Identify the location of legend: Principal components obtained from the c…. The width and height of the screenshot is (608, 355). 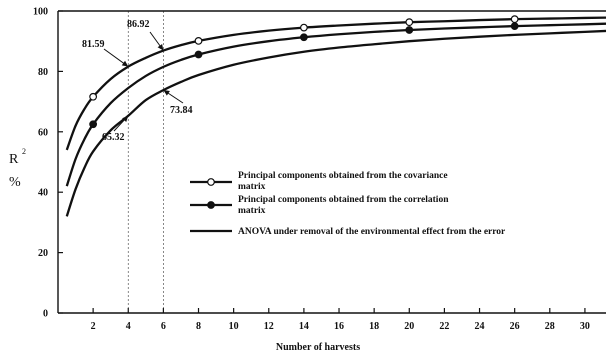
(348, 204).